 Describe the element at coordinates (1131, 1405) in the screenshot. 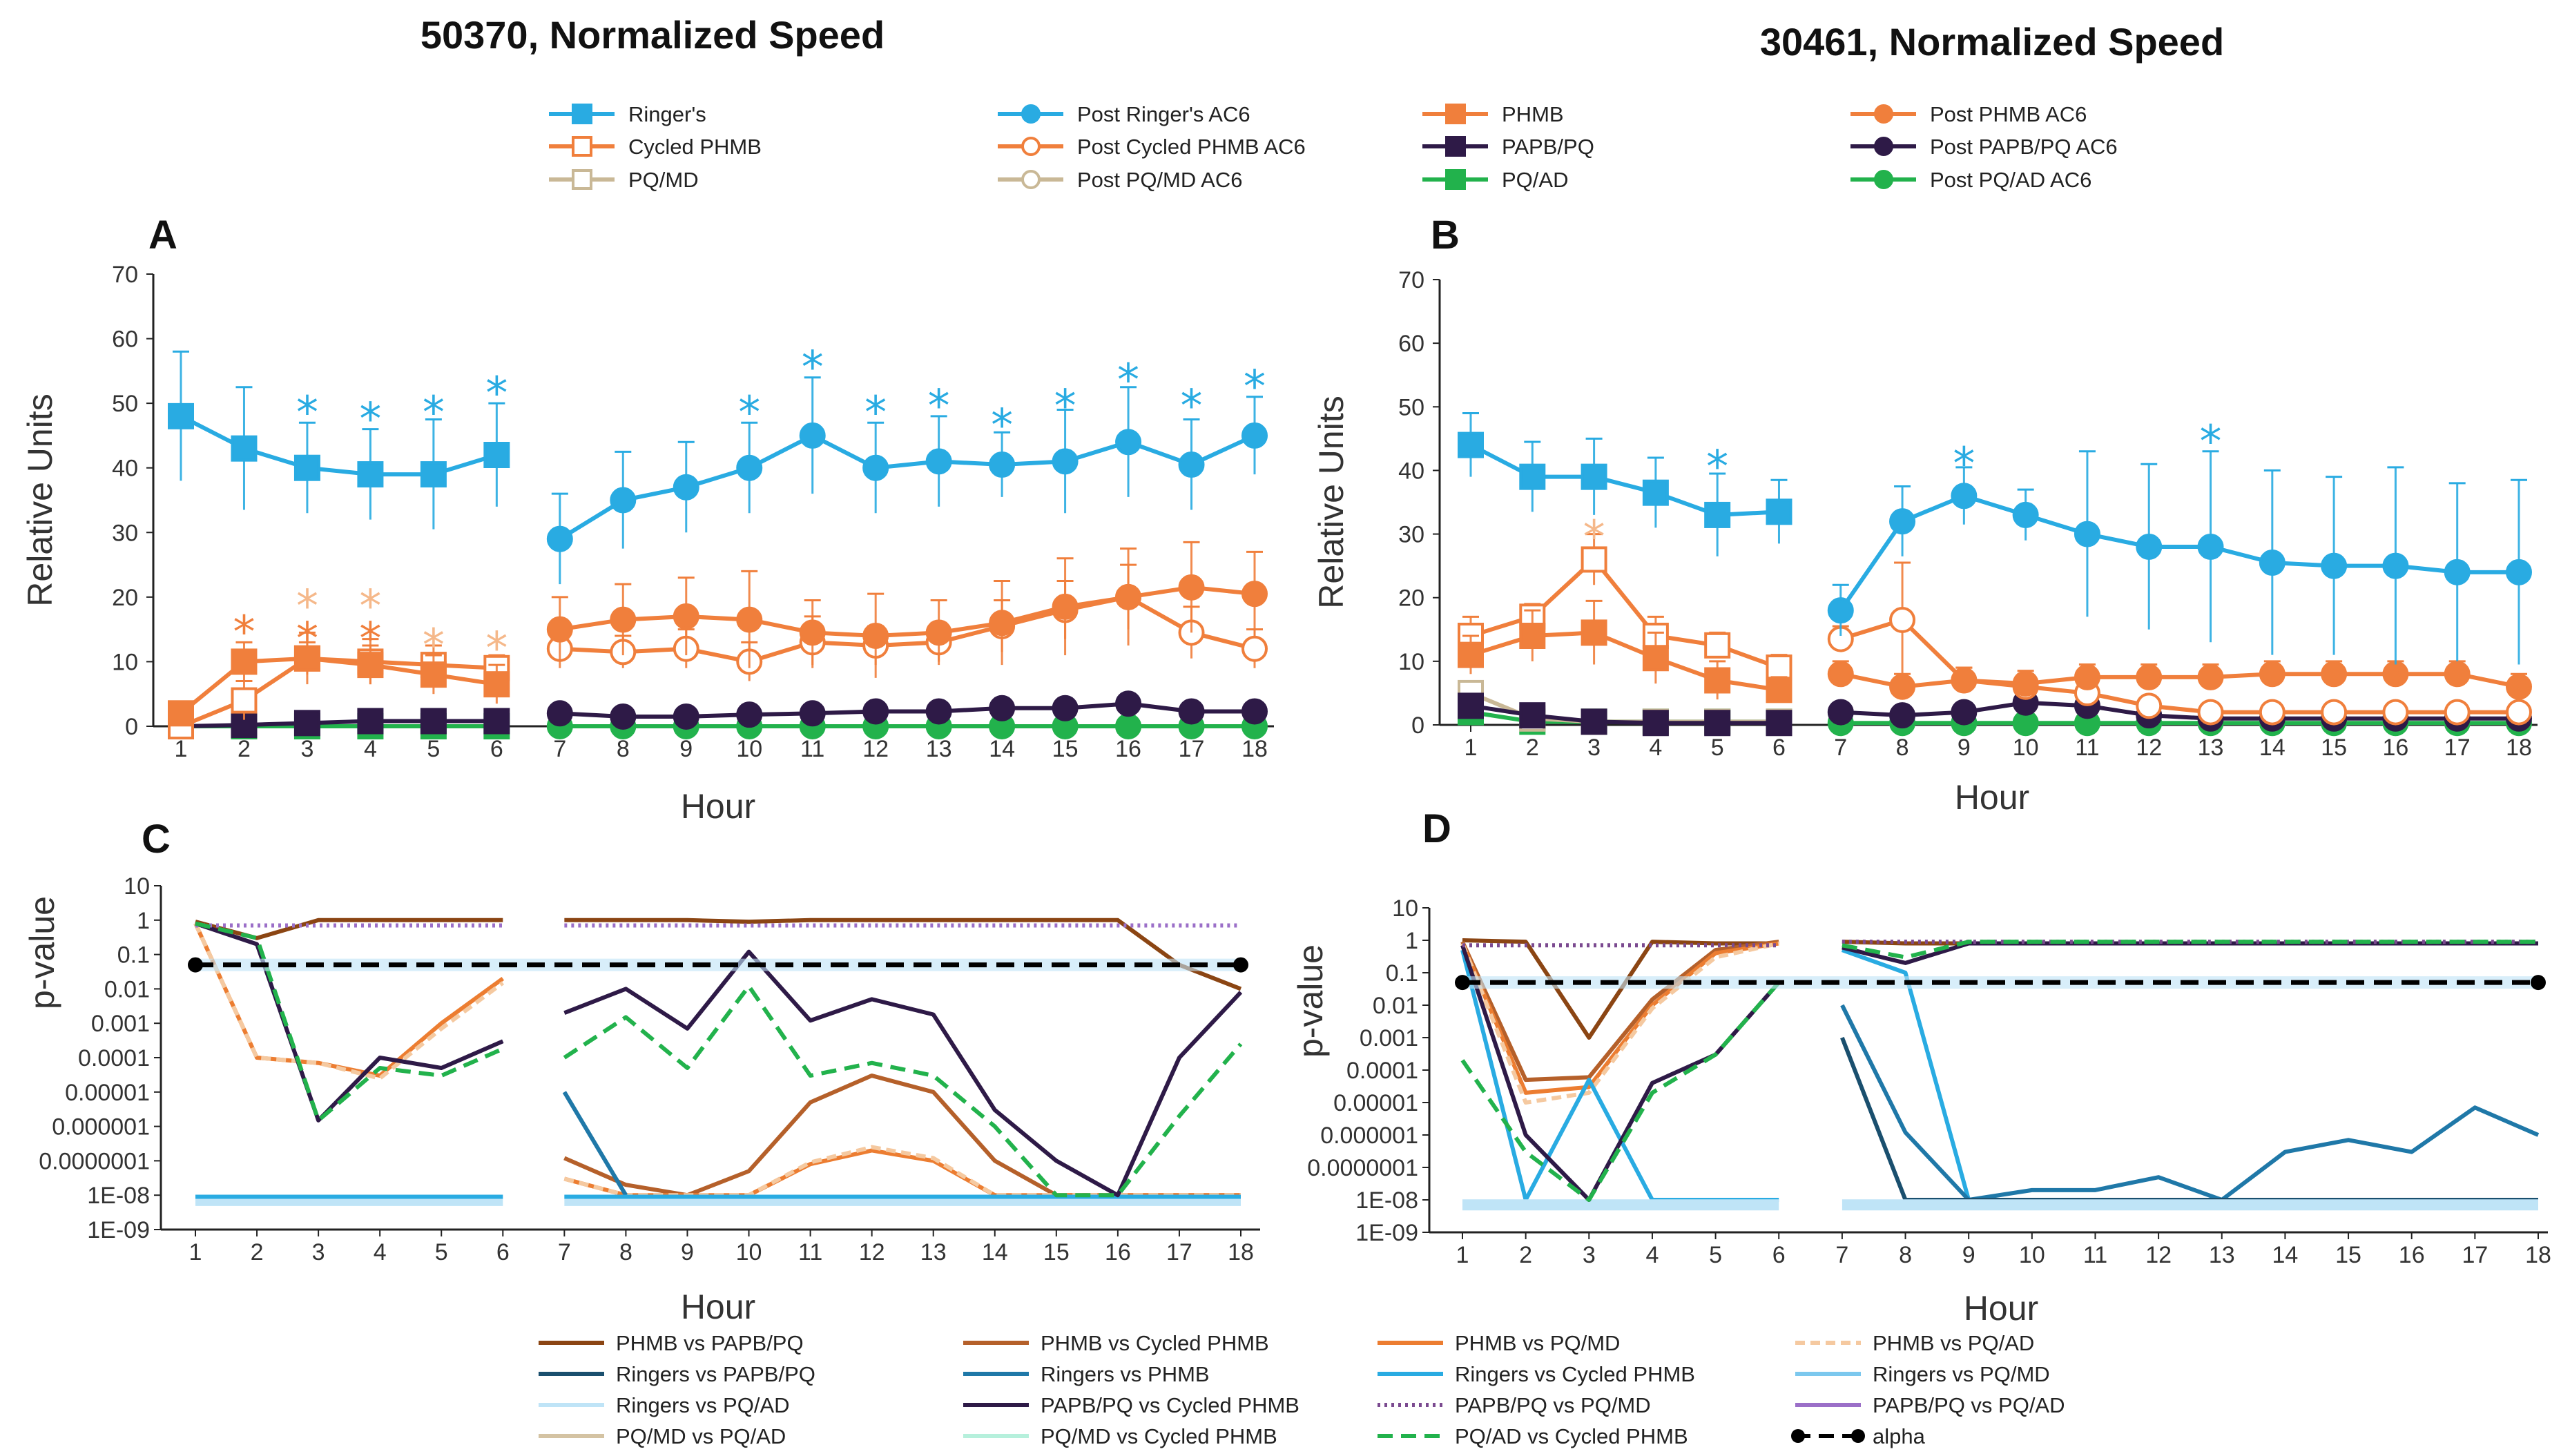

I see `legend-item-papb-pq-vs-cycled-phmb: PAPB/PQ vs Cycled PHMB` at that location.